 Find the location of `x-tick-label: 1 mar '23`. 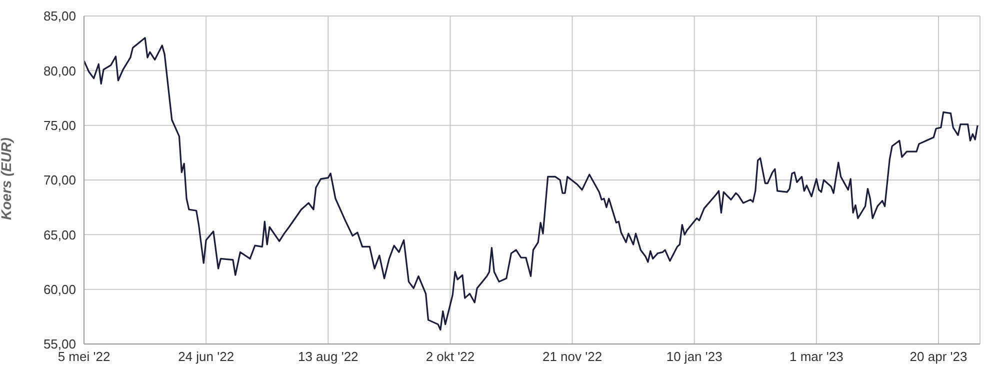

x-tick-label: 1 mar '23 is located at coordinates (817, 356).